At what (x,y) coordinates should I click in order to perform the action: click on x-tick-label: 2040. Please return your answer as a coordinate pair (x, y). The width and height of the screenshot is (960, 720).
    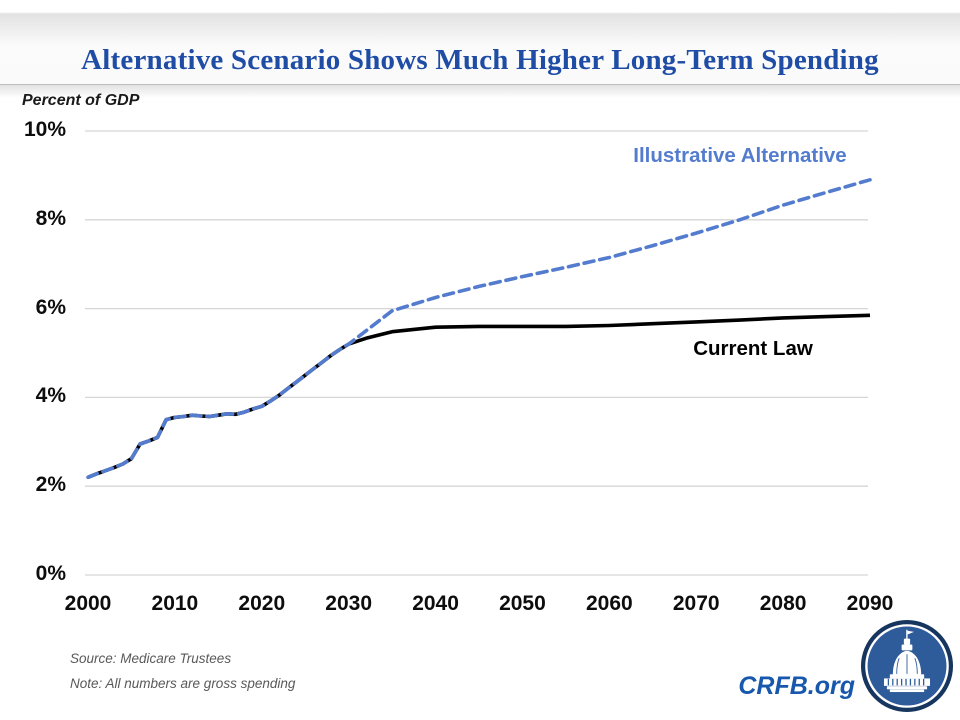
    Looking at the image, I should click on (435, 603).